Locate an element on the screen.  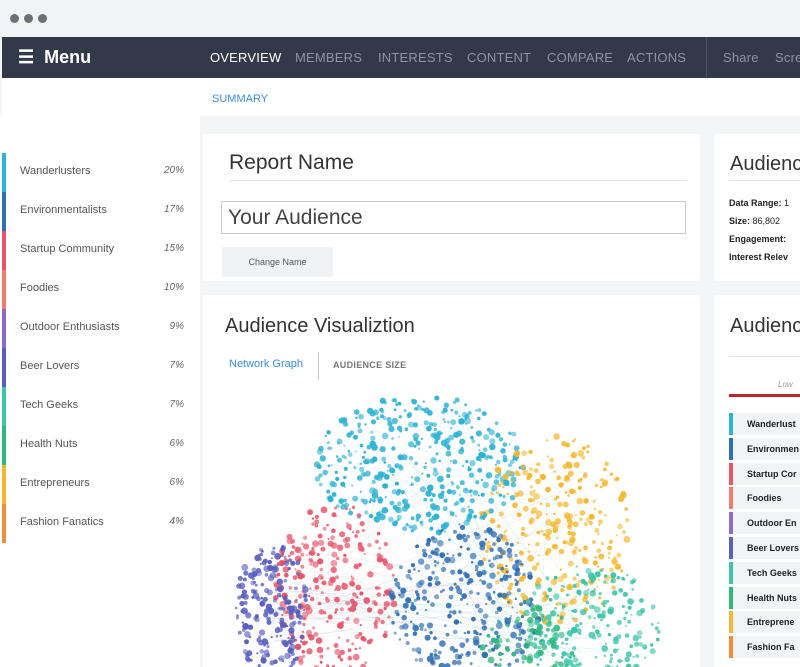
segment-item: Foodies 10% is located at coordinates (100, 289).